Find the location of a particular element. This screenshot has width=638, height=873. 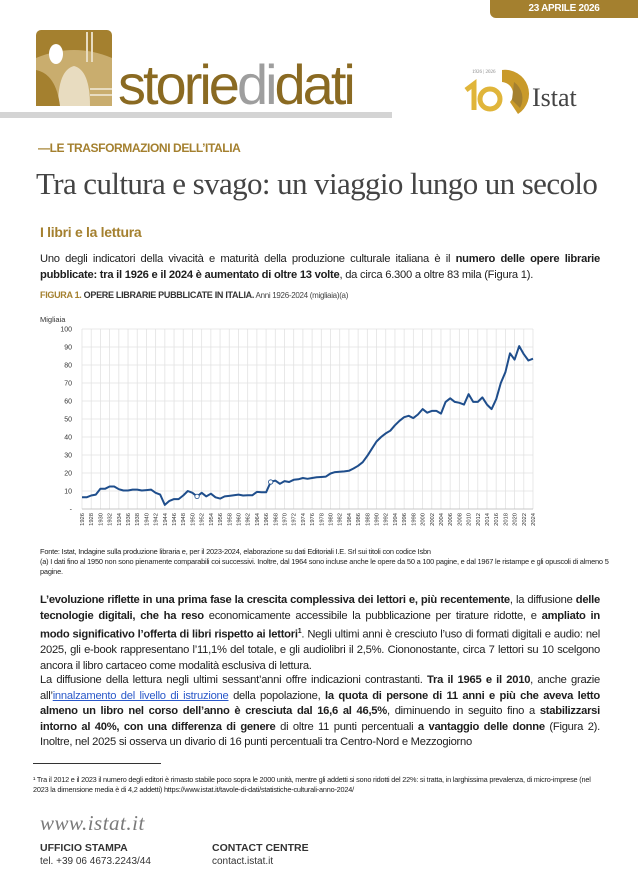

x-tick-label: 1958 is located at coordinates (230, 519).